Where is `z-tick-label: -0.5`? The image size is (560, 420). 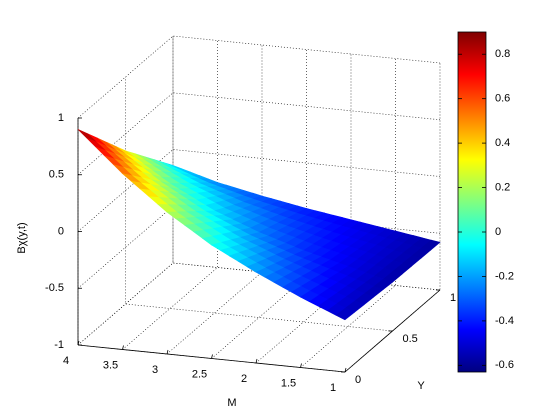
z-tick-label: -0.5 is located at coordinates (54, 288).